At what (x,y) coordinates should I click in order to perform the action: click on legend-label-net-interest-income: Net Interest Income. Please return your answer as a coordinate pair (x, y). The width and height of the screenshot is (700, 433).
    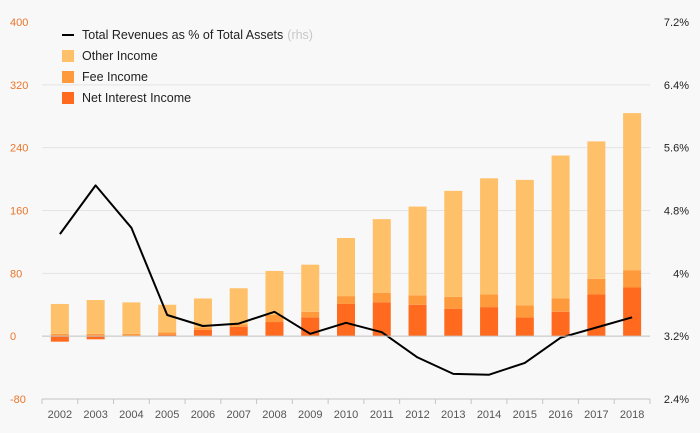
    Looking at the image, I should click on (136, 98).